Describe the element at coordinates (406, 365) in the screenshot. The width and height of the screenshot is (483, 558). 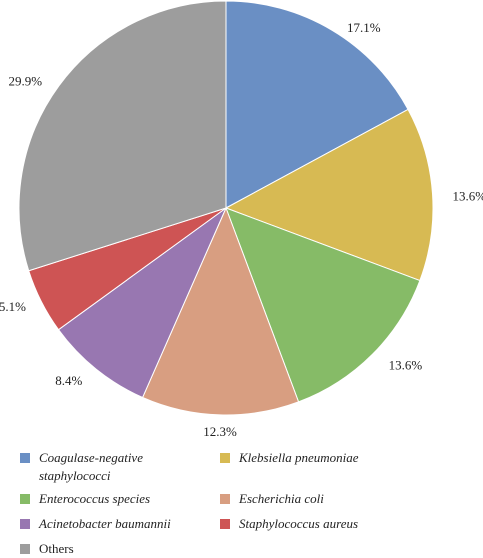
I see `pie-slice-label-3: 13.6%` at that location.